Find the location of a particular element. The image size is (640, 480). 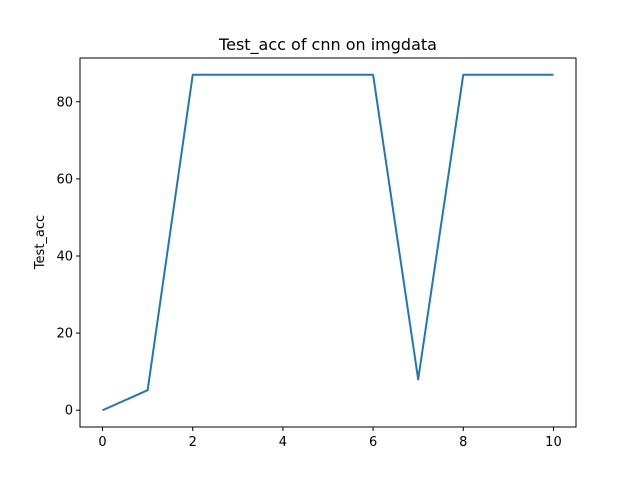

x-tick-label: 10 is located at coordinates (553, 442).